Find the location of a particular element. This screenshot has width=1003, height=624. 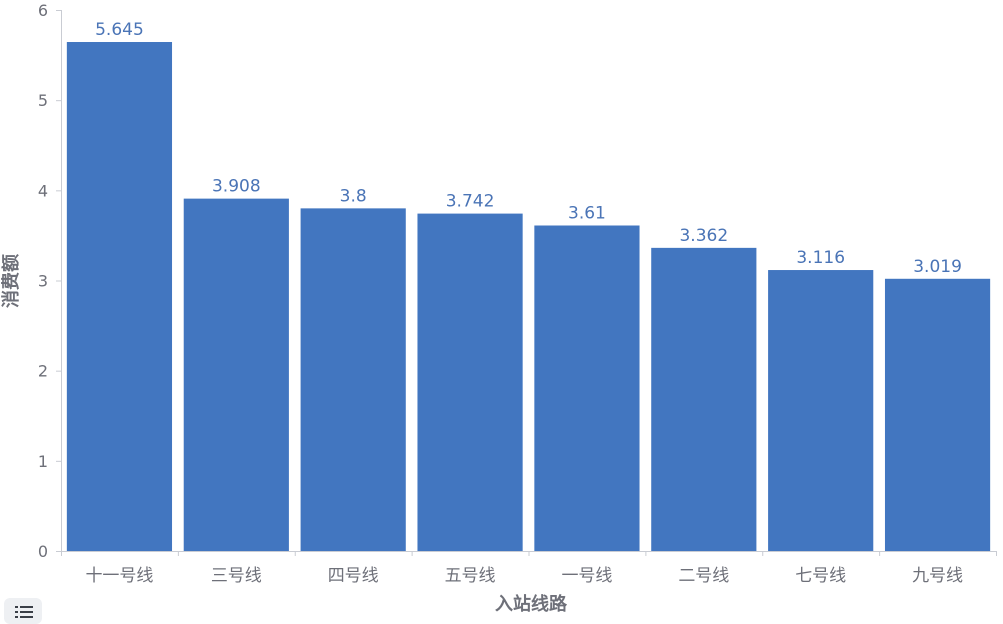

list-icon is located at coordinates (24, 612).